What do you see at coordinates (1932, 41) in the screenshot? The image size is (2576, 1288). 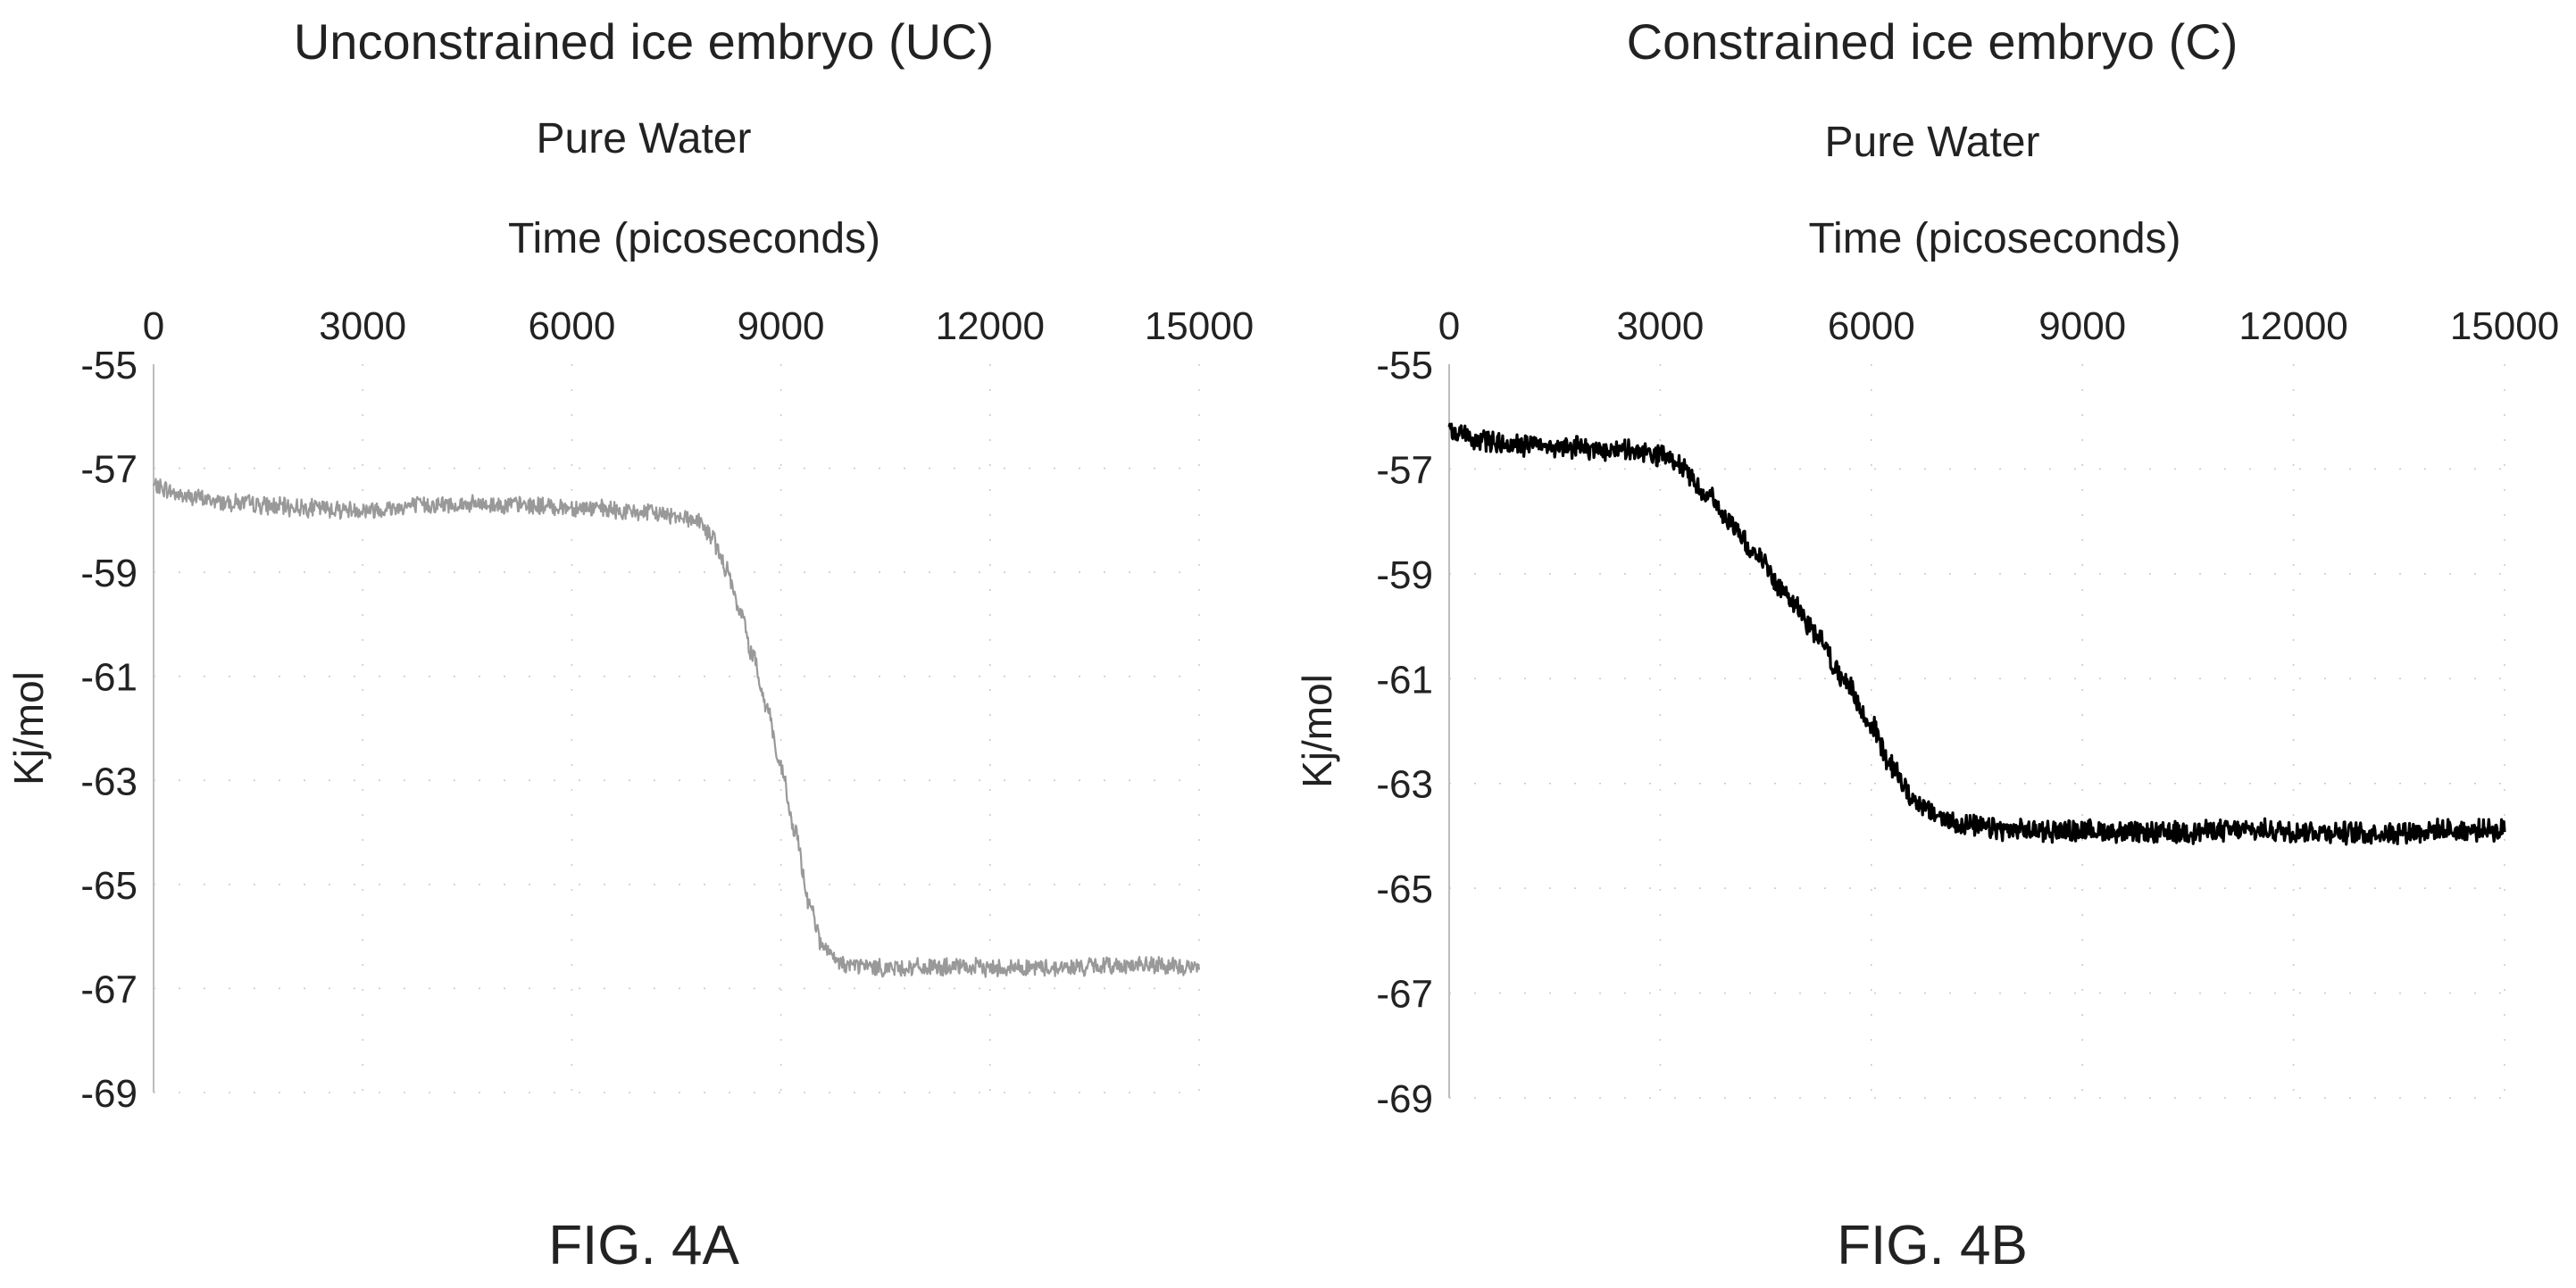 I see `chart-title: Constrained ice embryo (C)` at bounding box center [1932, 41].